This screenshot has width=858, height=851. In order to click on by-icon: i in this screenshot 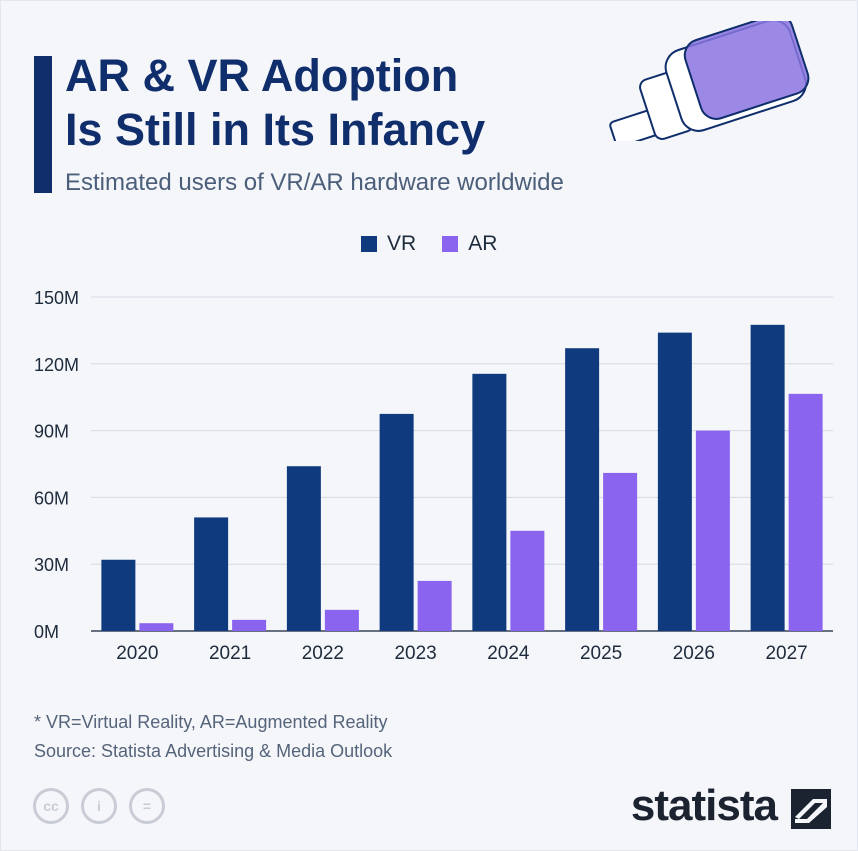, I will do `click(99, 806)`.